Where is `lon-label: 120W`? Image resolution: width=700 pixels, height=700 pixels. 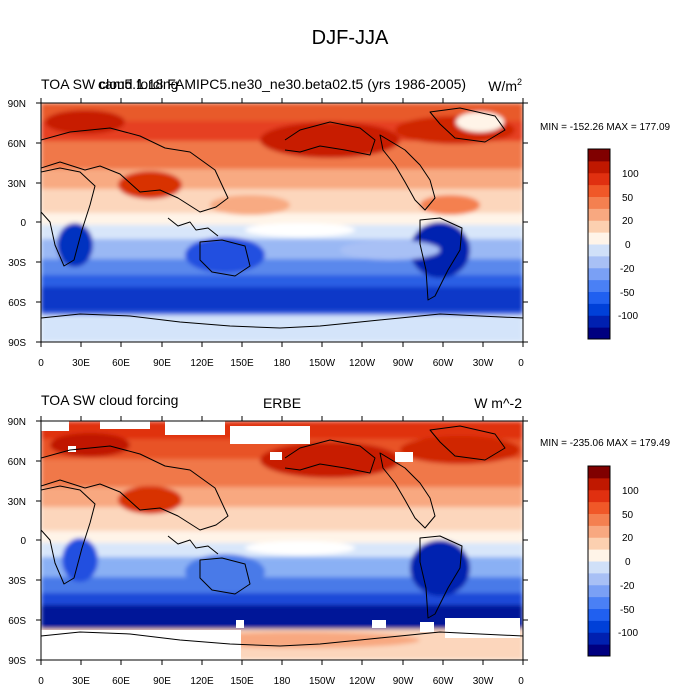
lon-label: 120W is located at coordinates (362, 681).